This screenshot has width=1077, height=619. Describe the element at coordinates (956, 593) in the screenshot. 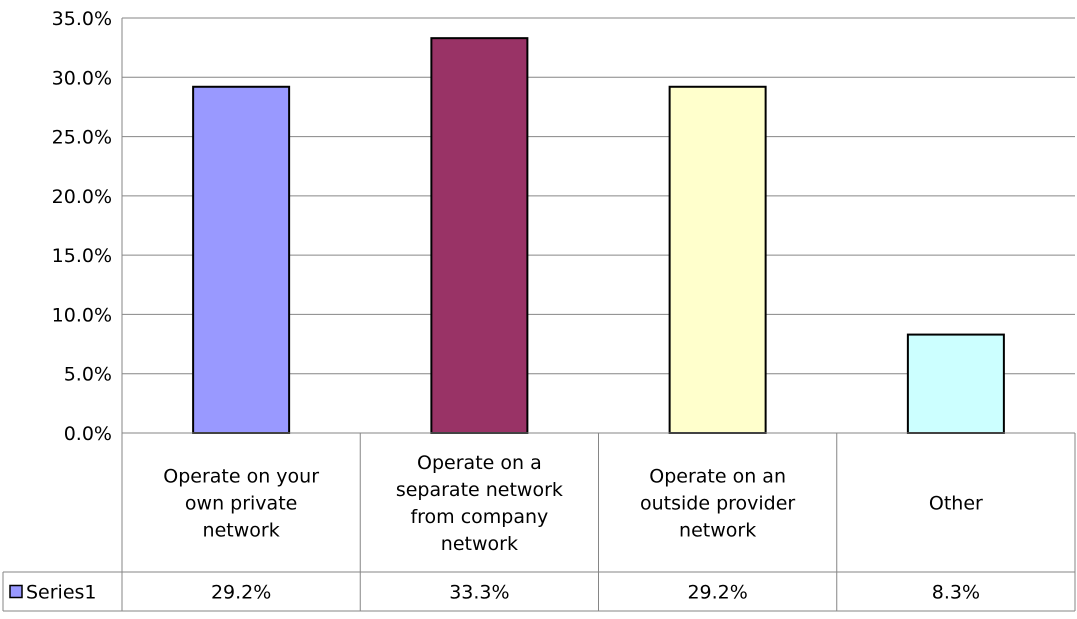

I see `data-table-value: 8.3%` at that location.